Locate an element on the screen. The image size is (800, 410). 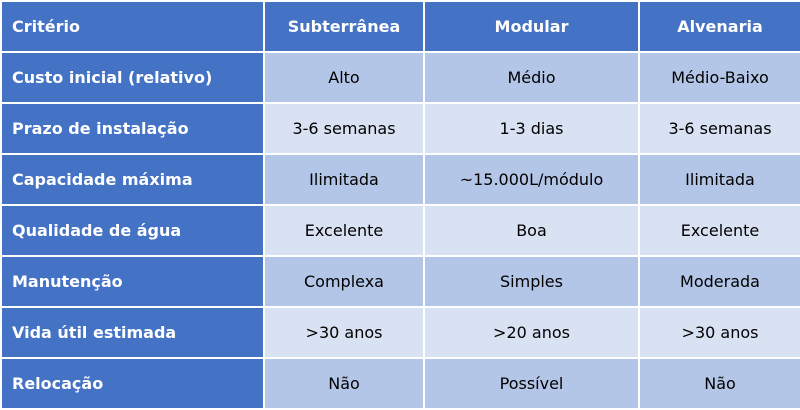
header-cell: Subterrânea is located at coordinates (344, 26).